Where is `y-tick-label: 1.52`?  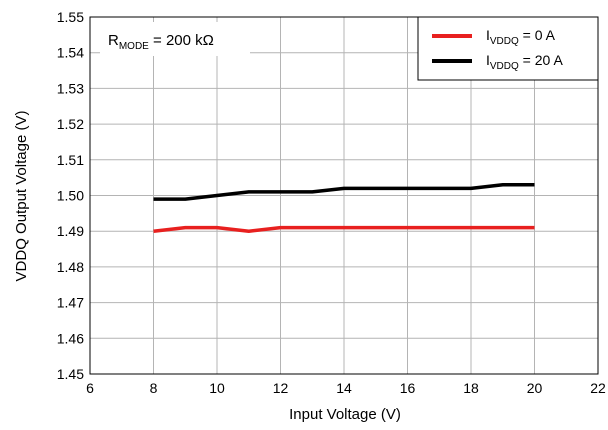
y-tick-label: 1.52 is located at coordinates (70, 124).